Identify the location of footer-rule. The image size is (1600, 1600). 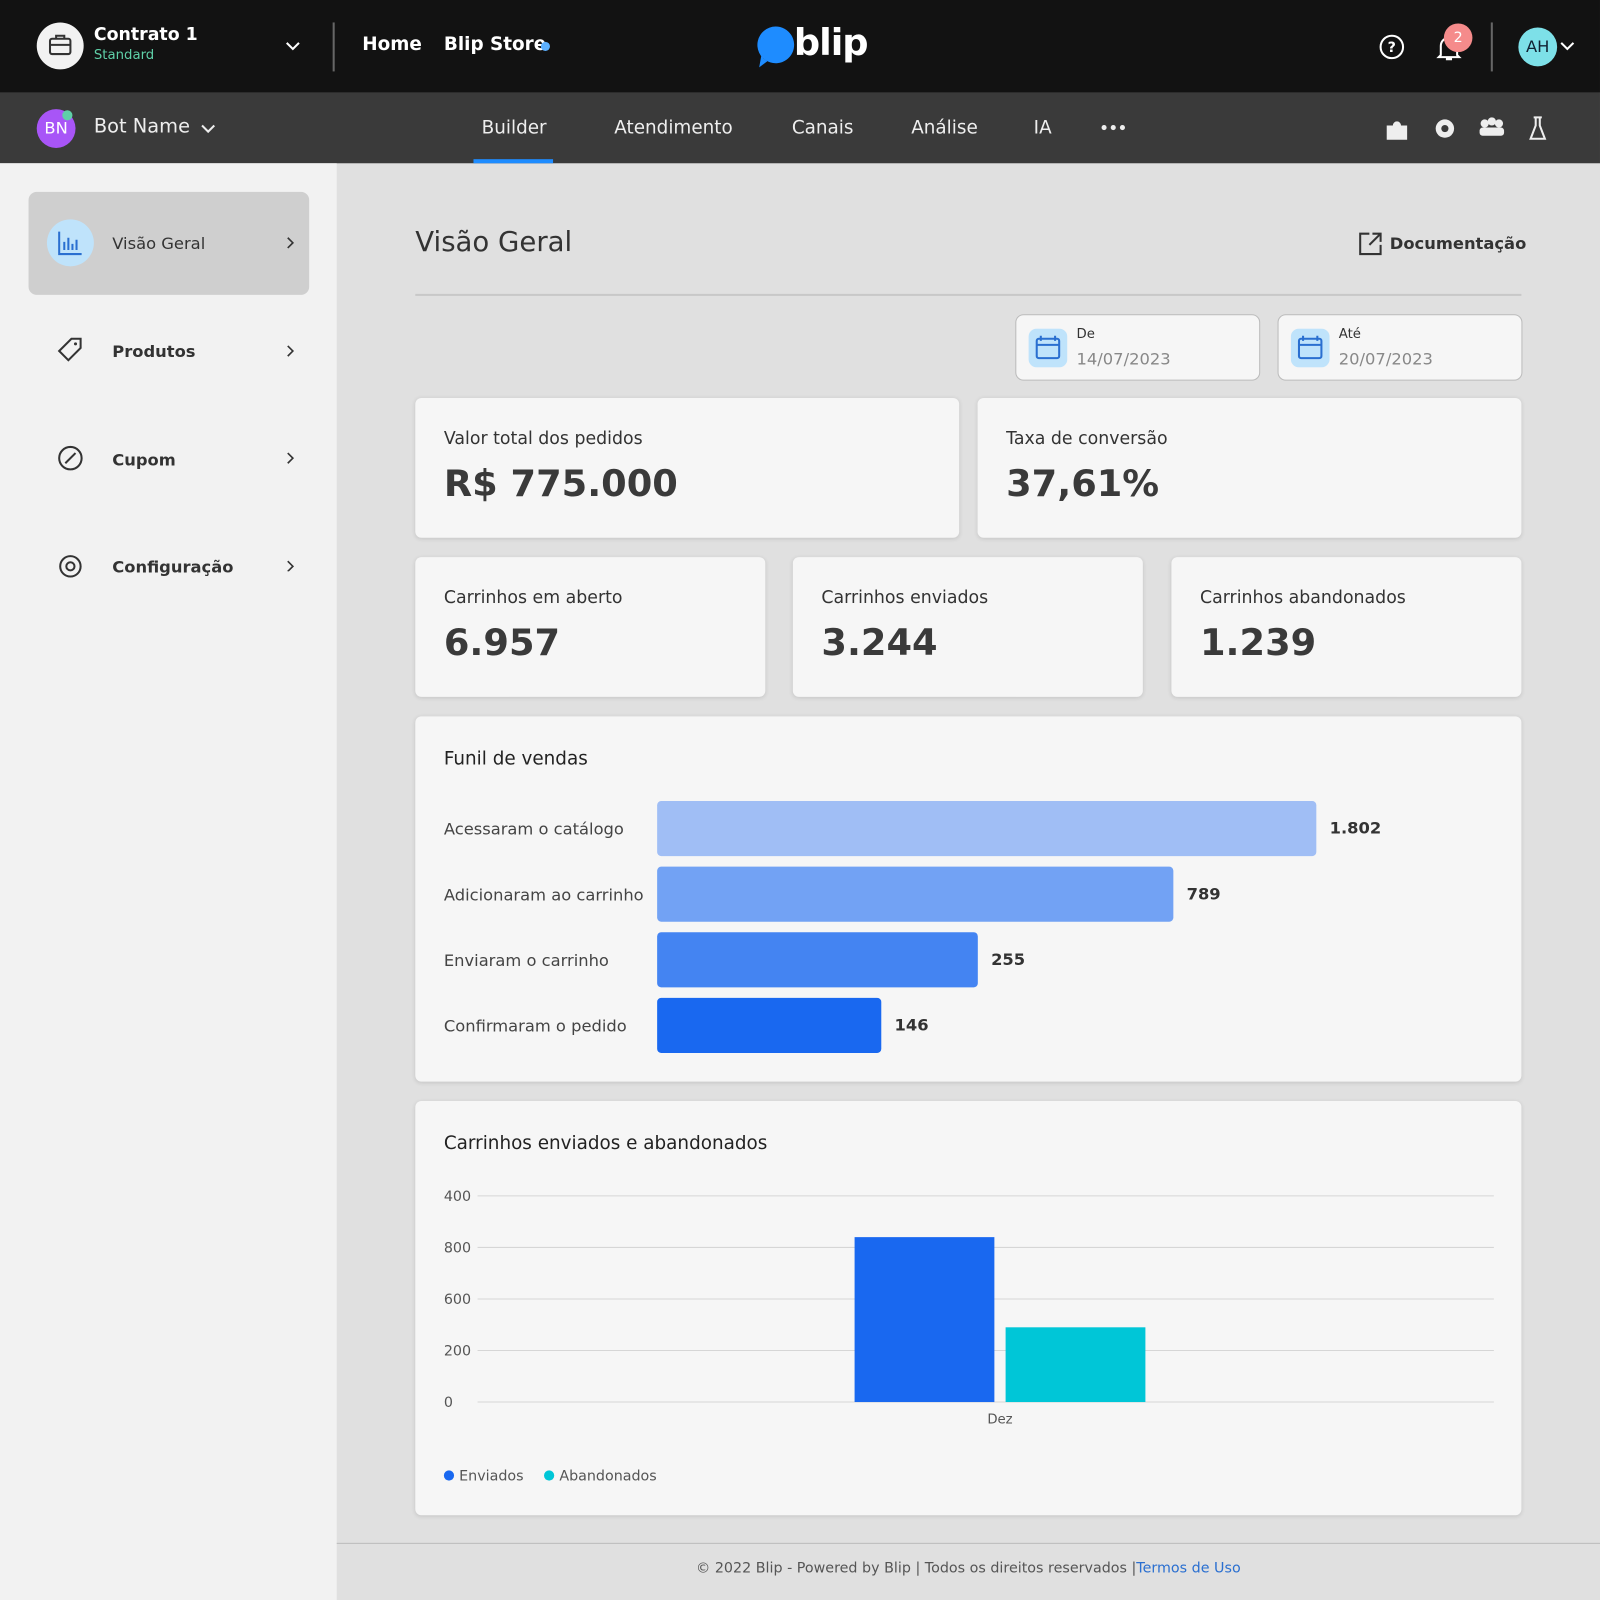
(968, 1543).